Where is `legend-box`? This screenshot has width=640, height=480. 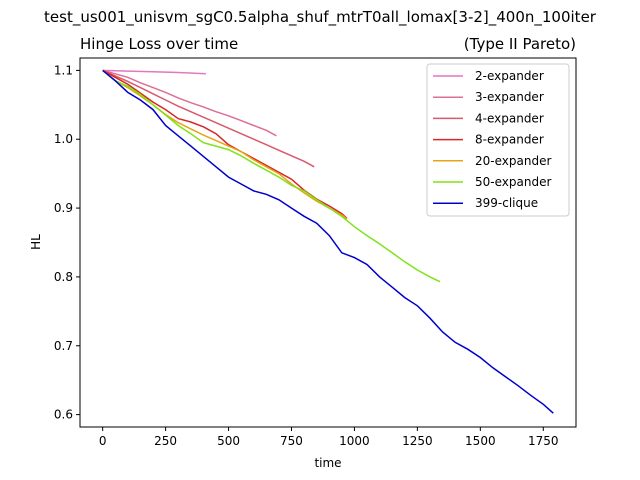 legend-box is located at coordinates (498, 140).